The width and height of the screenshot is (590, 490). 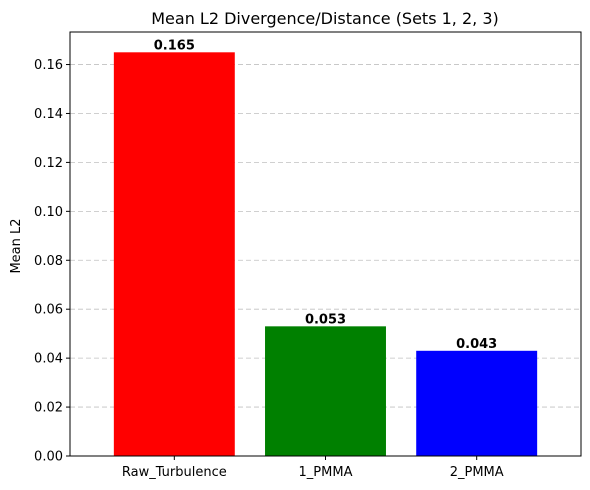 I want to click on y-tick-label: 0.12, so click(x=48, y=163).